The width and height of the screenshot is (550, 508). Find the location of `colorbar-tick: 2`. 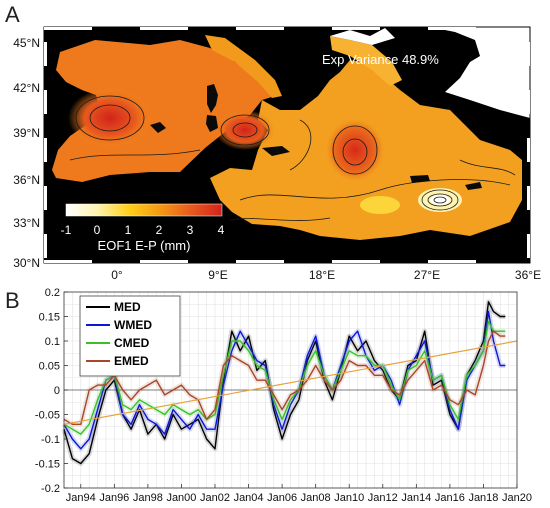

colorbar-tick: 2 is located at coordinates (159, 230).